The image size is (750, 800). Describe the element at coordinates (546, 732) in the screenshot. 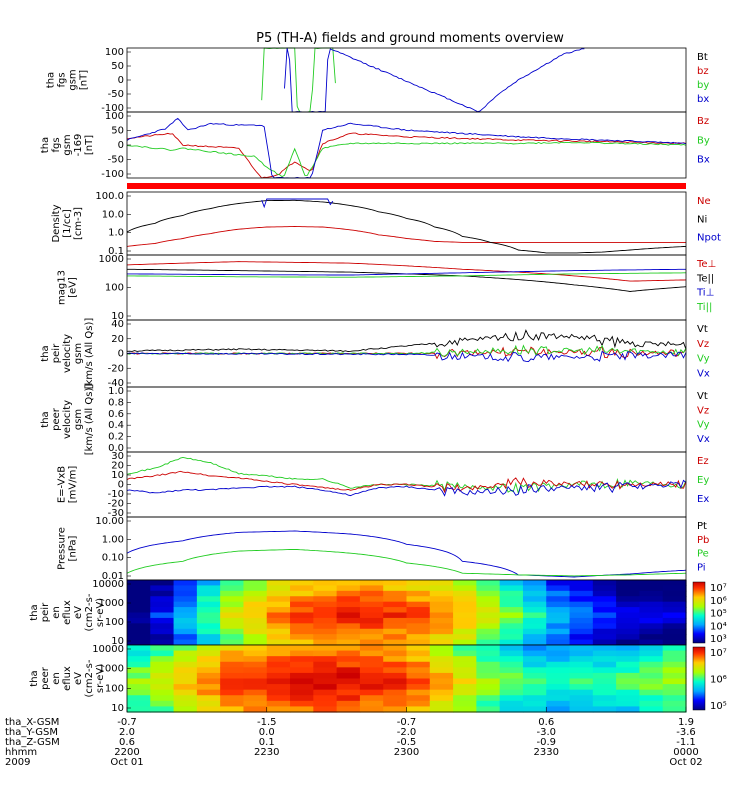

I see `footer-value: -3.0` at that location.